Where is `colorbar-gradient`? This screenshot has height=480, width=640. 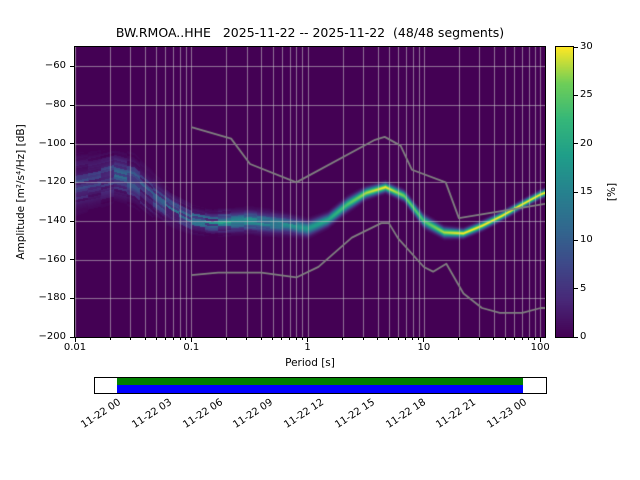
colorbar-gradient is located at coordinates (564, 192).